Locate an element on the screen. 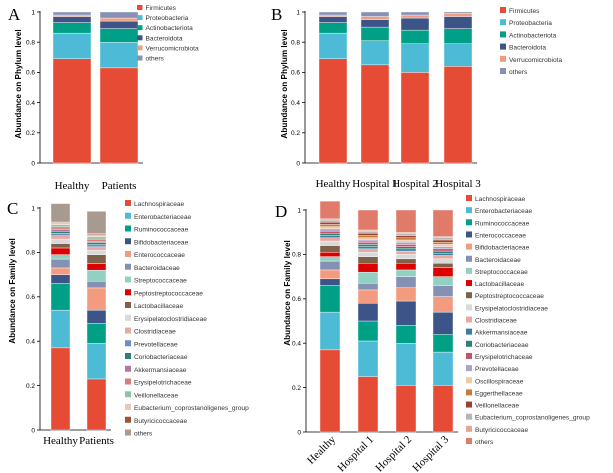 This screenshot has width=613, height=473. legend-label: Ruminococcaceae is located at coordinates (161, 230).